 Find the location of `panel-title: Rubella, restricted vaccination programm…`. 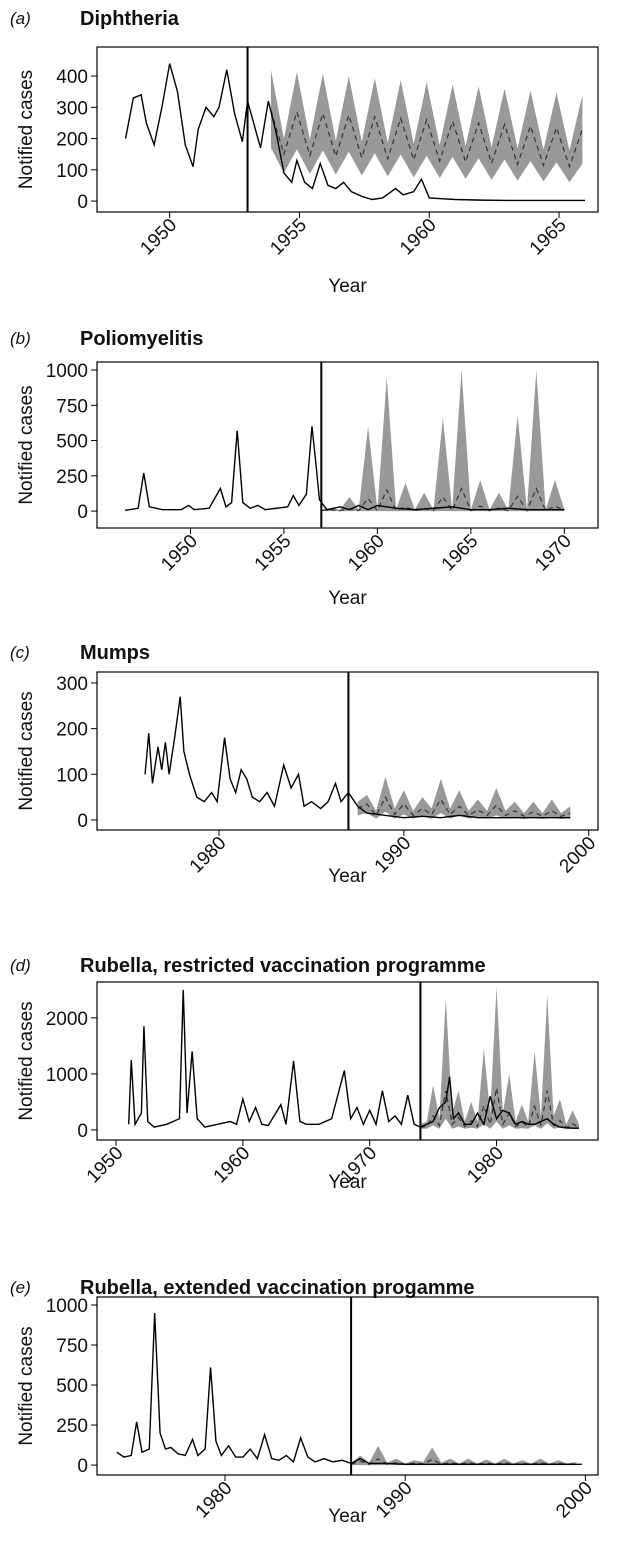

panel-title: Rubella, restricted vaccination programm… is located at coordinates (283, 966).